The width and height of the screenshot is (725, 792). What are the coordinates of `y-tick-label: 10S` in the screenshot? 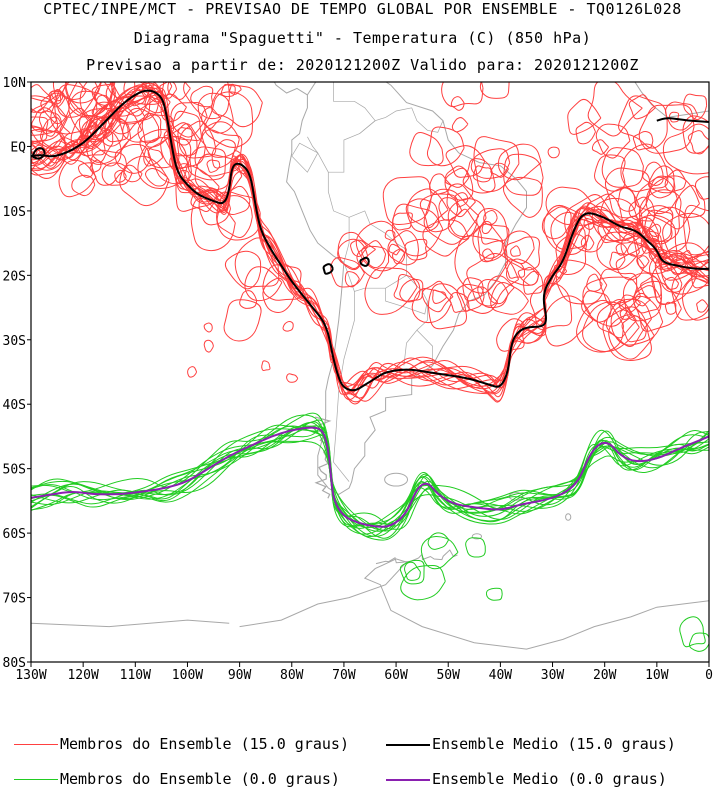 It's located at (14, 212).